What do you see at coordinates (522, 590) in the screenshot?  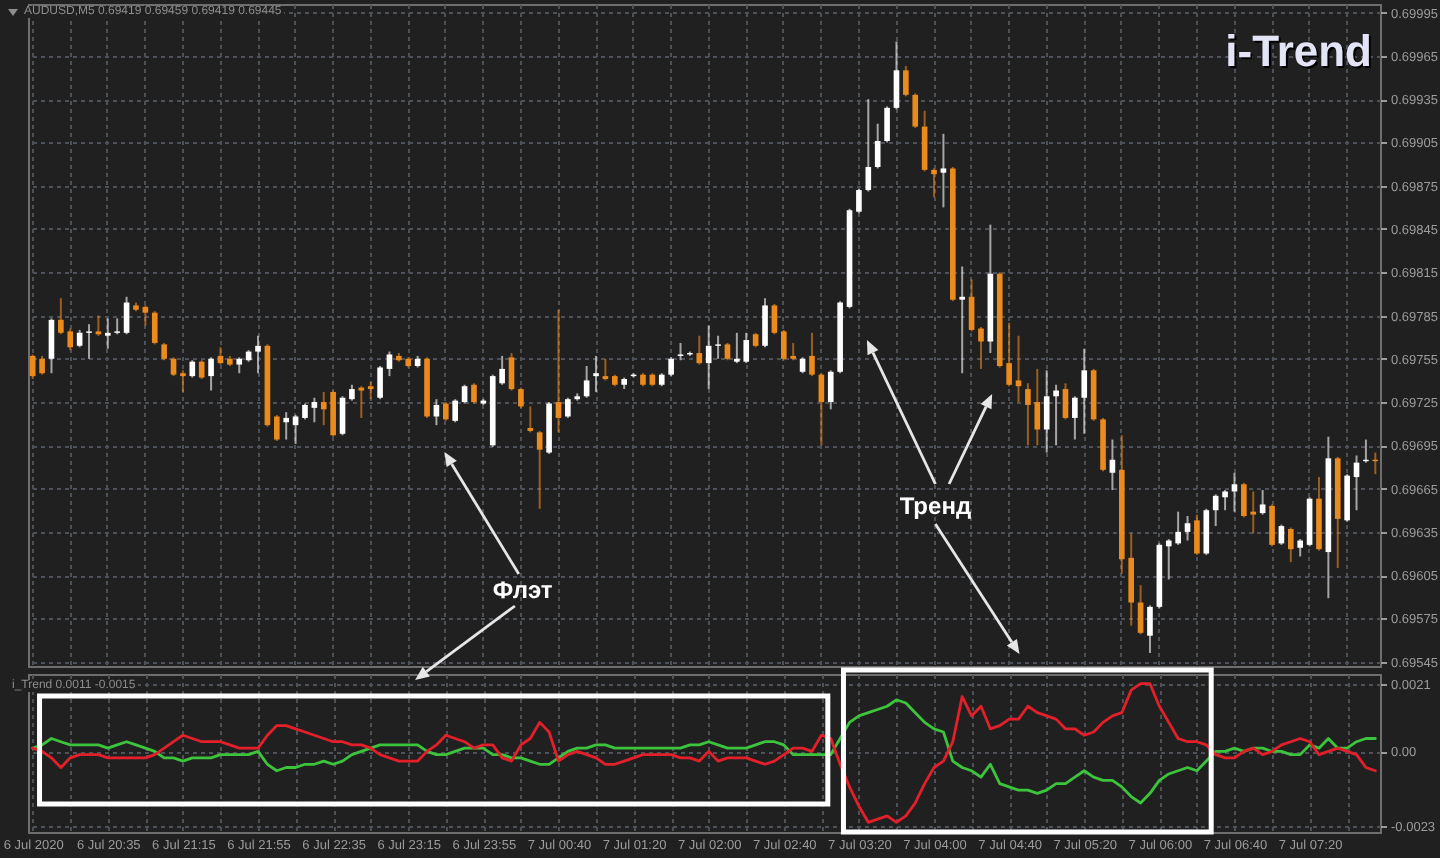 I see `annotation: Флэт` at bounding box center [522, 590].